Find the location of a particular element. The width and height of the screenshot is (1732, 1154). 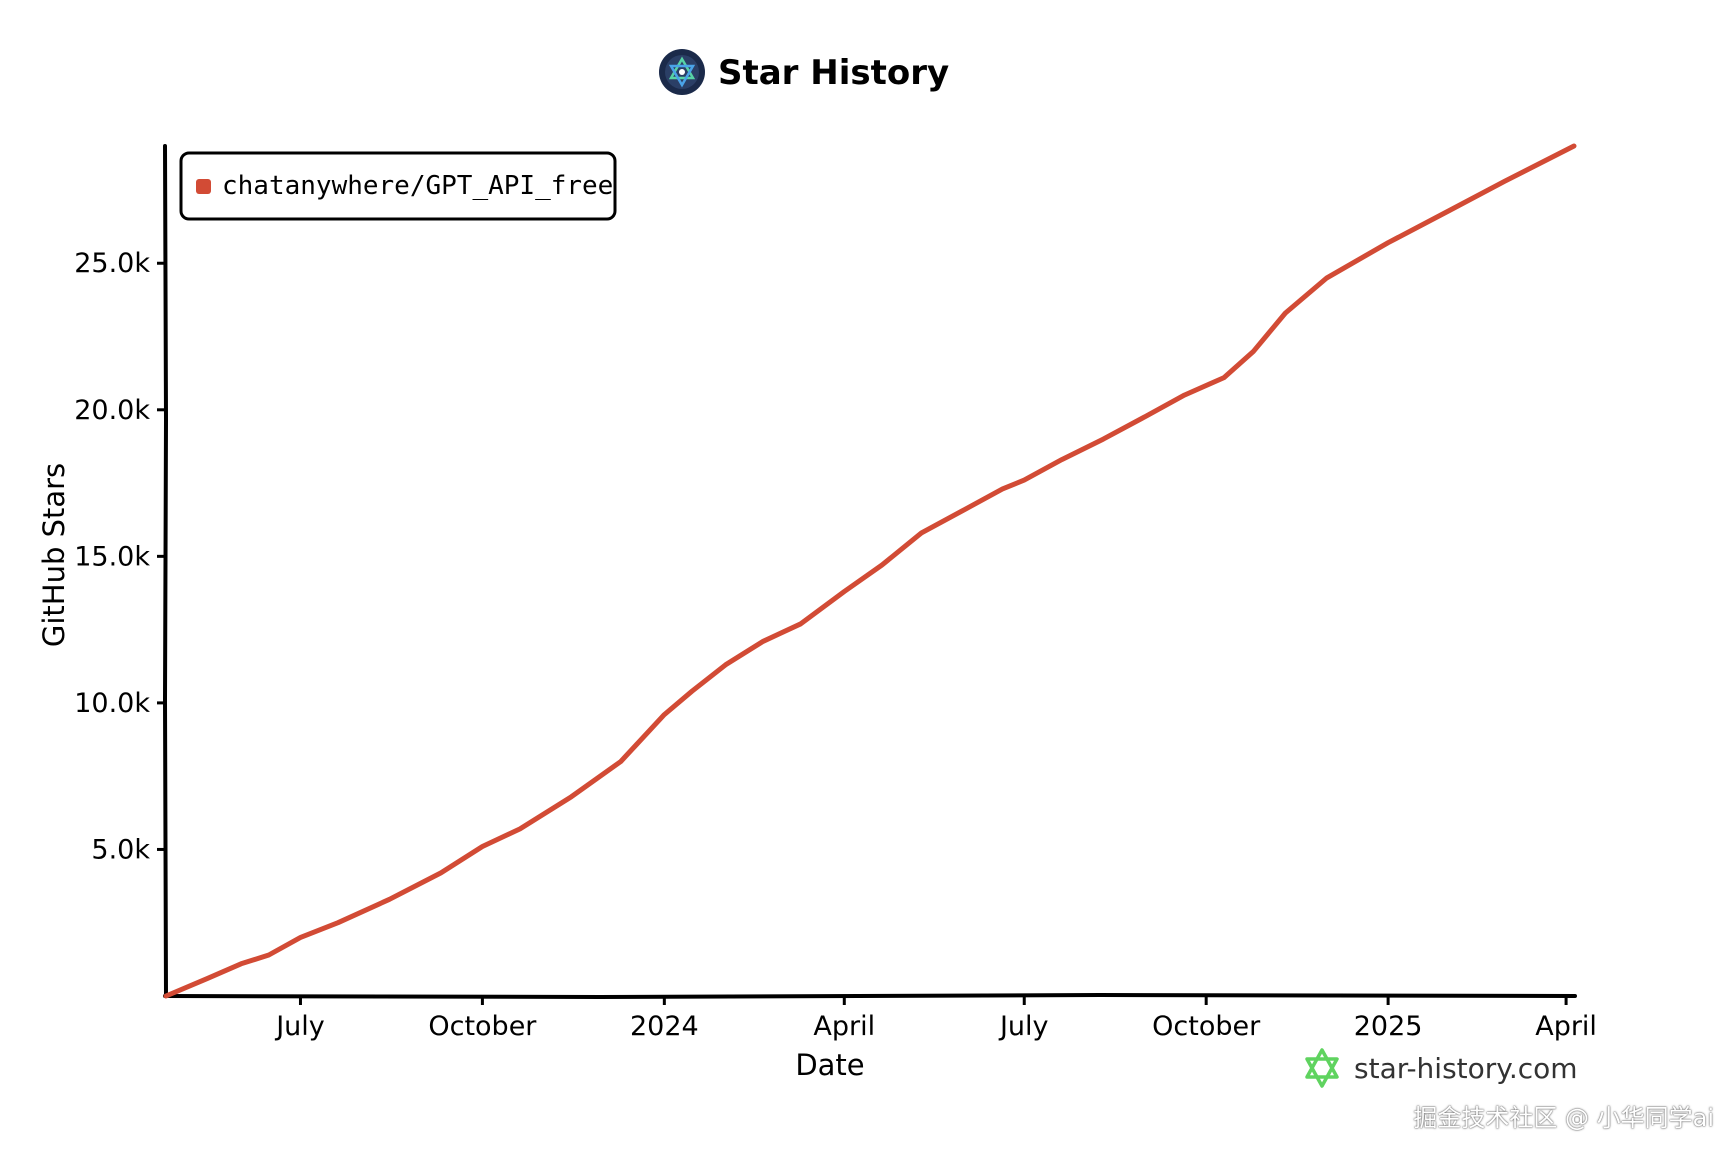

y-axis-title: GitHub Stars is located at coordinates (54, 555).